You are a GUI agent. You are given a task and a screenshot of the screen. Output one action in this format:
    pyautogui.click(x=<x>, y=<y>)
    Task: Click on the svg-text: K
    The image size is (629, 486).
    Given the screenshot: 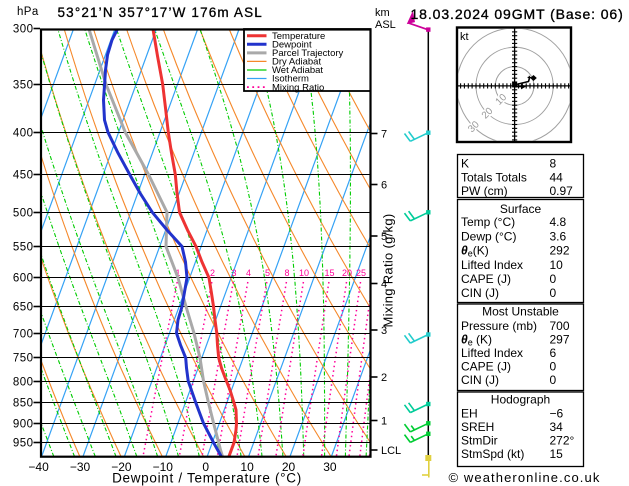 What is the action you would take?
    pyautogui.click(x=465, y=164)
    